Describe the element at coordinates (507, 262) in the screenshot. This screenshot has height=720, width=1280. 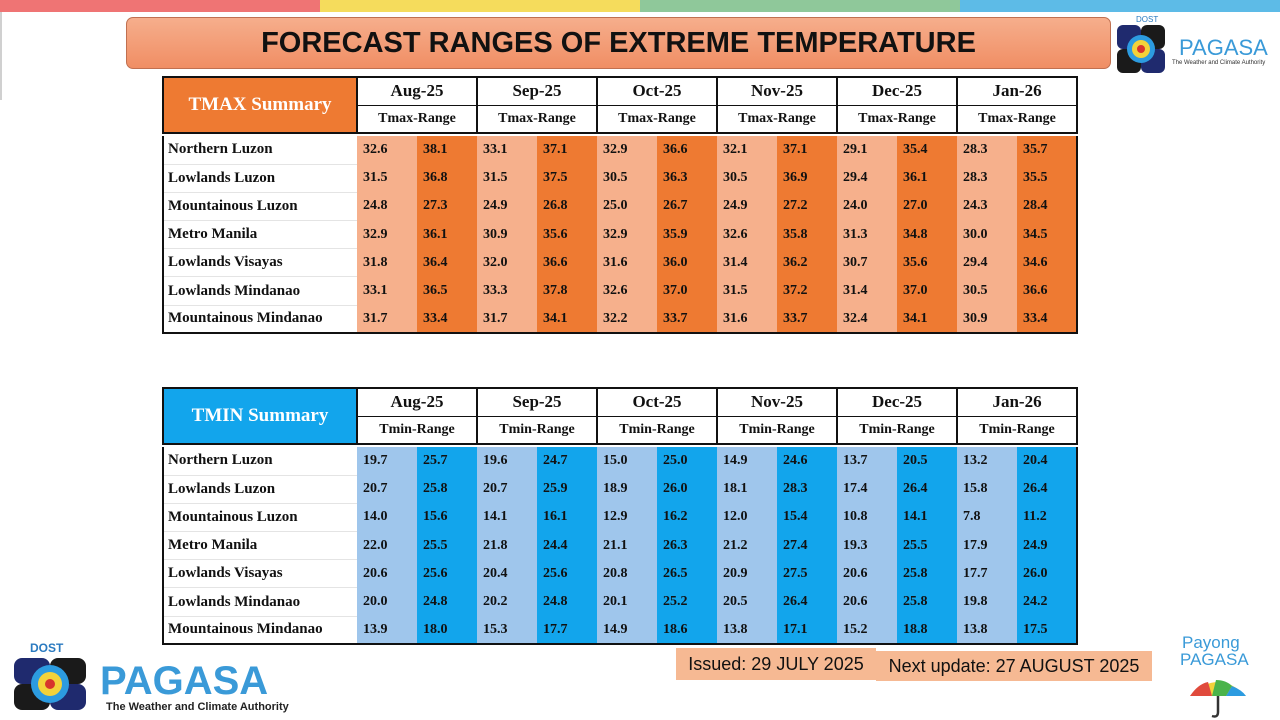
I see `tmax-range-low-cell: 32.0` at that location.